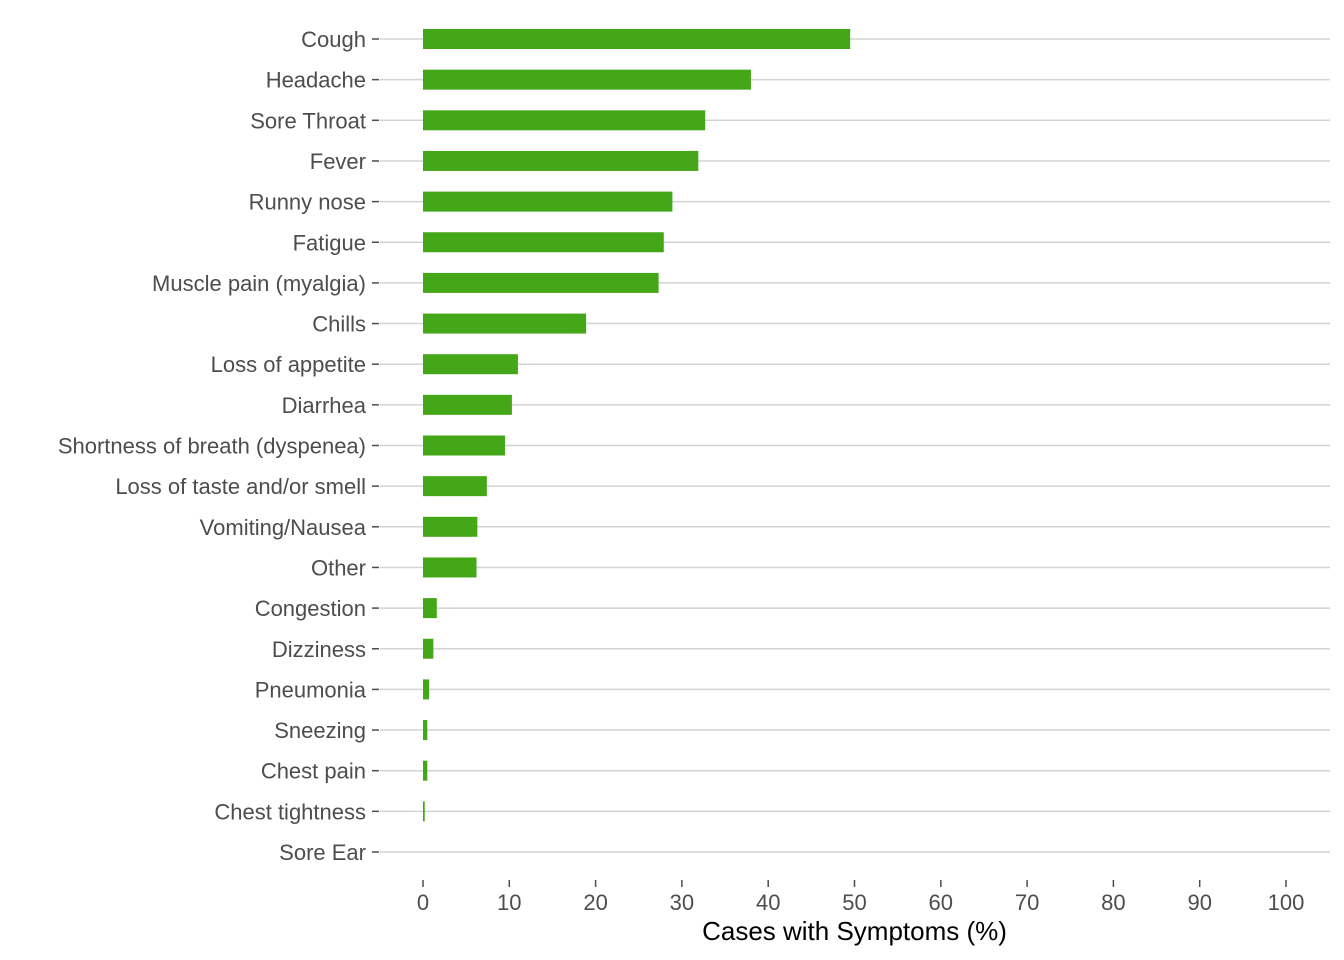 This screenshot has width=1344, height=960. Describe the element at coordinates (423, 902) in the screenshot. I see `x-tick-label: 0` at that location.